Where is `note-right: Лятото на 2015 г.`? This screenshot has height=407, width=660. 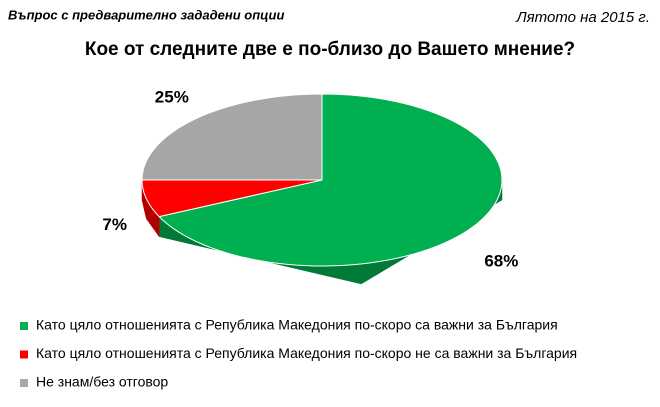 note-right: Лятото на 2015 г. is located at coordinates (582, 17).